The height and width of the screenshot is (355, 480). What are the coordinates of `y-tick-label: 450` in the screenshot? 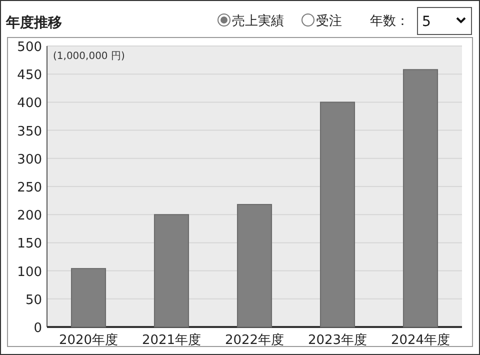 It's located at (29, 76).